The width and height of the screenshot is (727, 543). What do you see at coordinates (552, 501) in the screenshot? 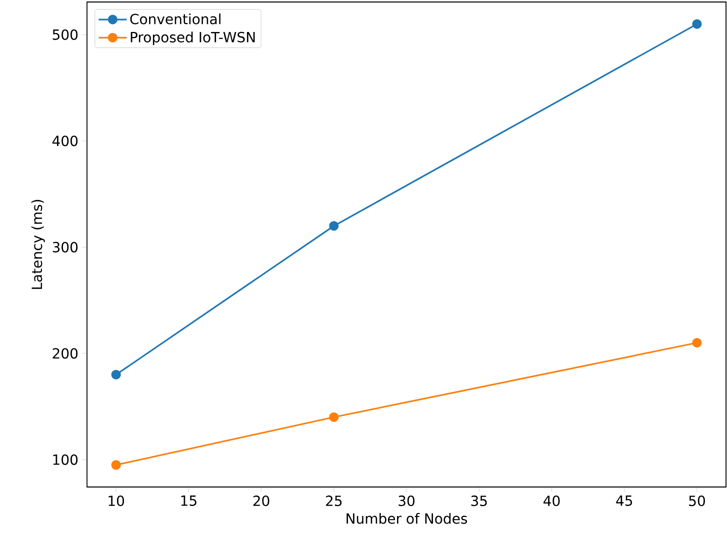
I see `x-tick-label: 40` at bounding box center [552, 501].